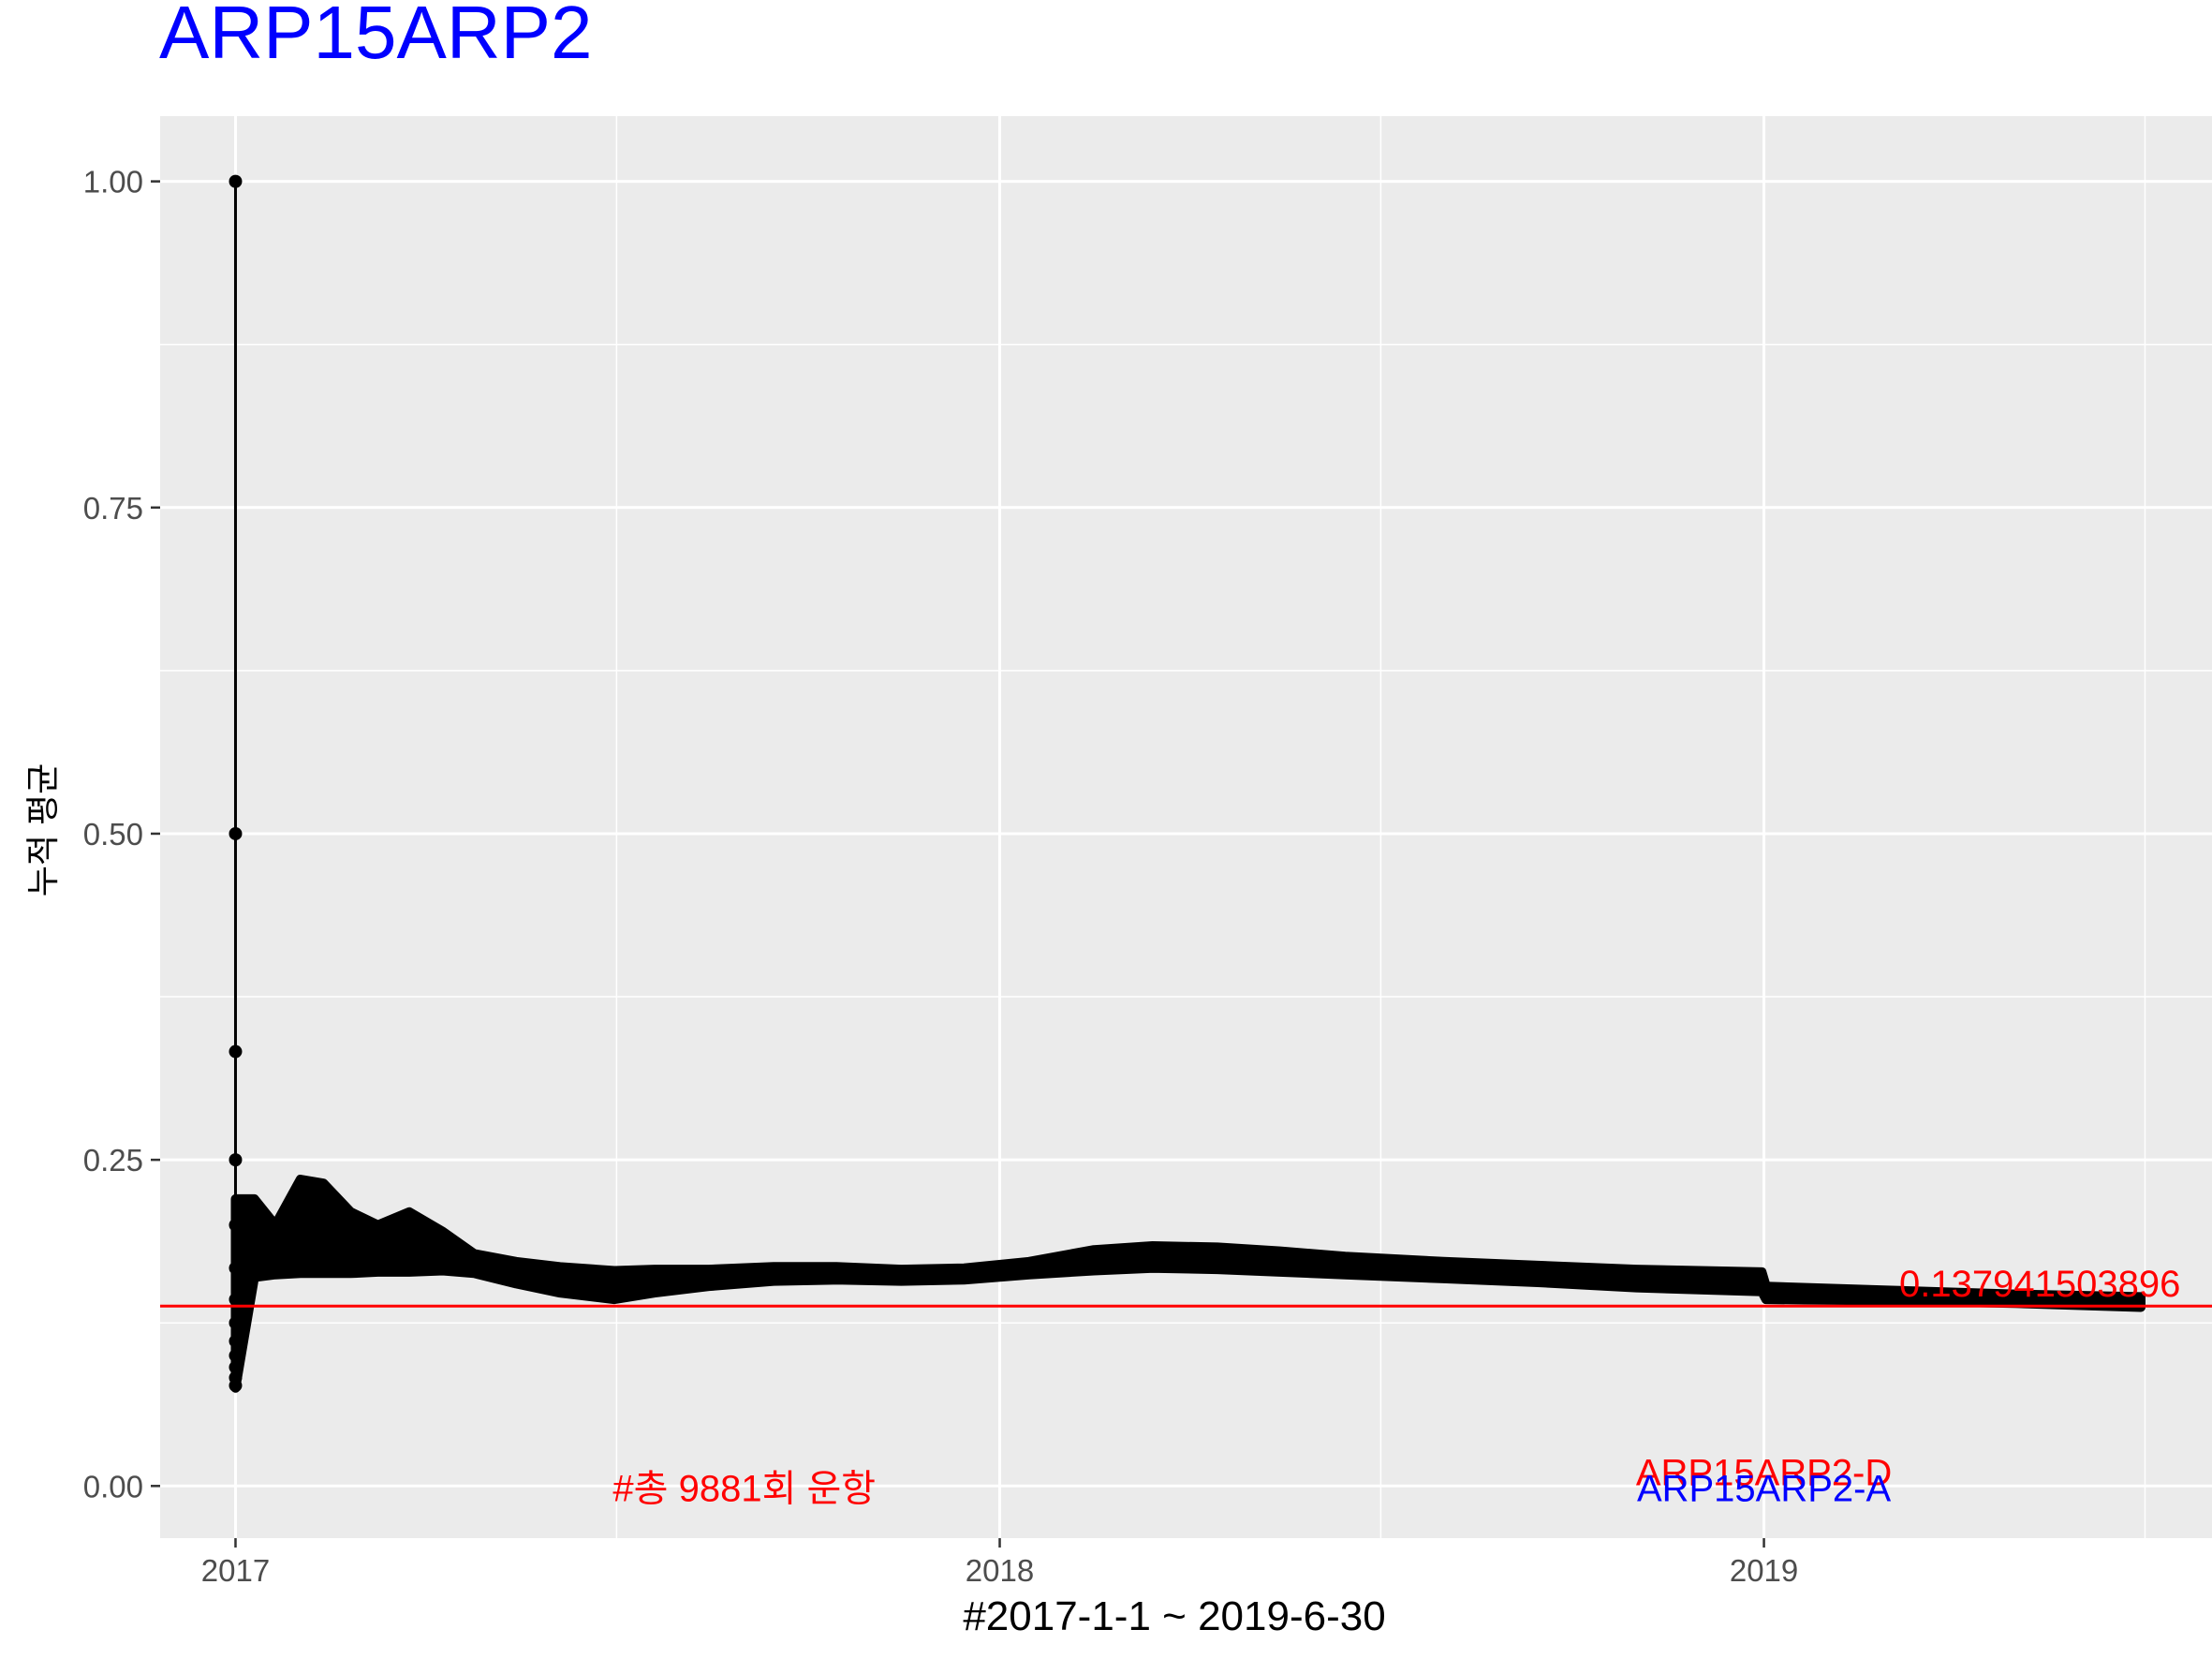 This screenshot has height=1659, width=2212. What do you see at coordinates (42, 829) in the screenshot?
I see `y-axis-title: 누적 평균` at bounding box center [42, 829].